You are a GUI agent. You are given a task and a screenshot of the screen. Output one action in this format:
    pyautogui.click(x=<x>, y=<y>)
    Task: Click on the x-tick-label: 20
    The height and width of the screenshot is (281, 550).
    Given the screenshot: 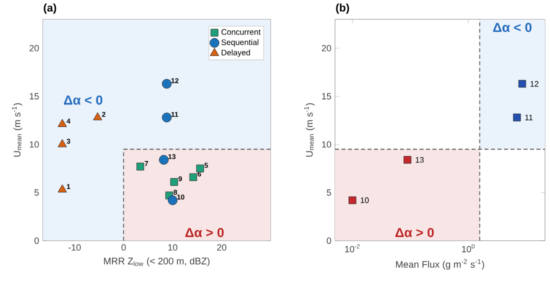 What is the action you would take?
    pyautogui.click(x=221, y=247)
    